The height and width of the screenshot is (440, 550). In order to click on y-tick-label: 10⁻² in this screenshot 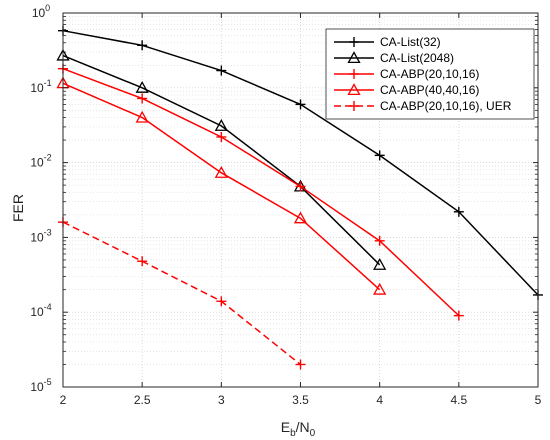, I will do `click(40, 161)`.